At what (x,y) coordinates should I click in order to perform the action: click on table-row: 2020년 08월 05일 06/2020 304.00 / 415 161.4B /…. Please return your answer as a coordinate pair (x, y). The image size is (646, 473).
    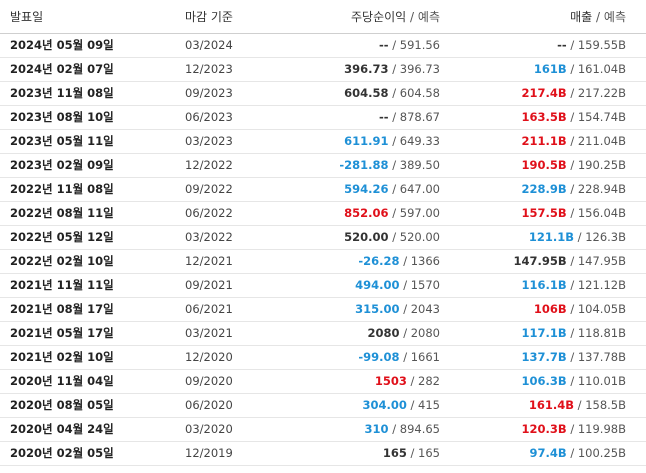
    Looking at the image, I should click on (323, 406).